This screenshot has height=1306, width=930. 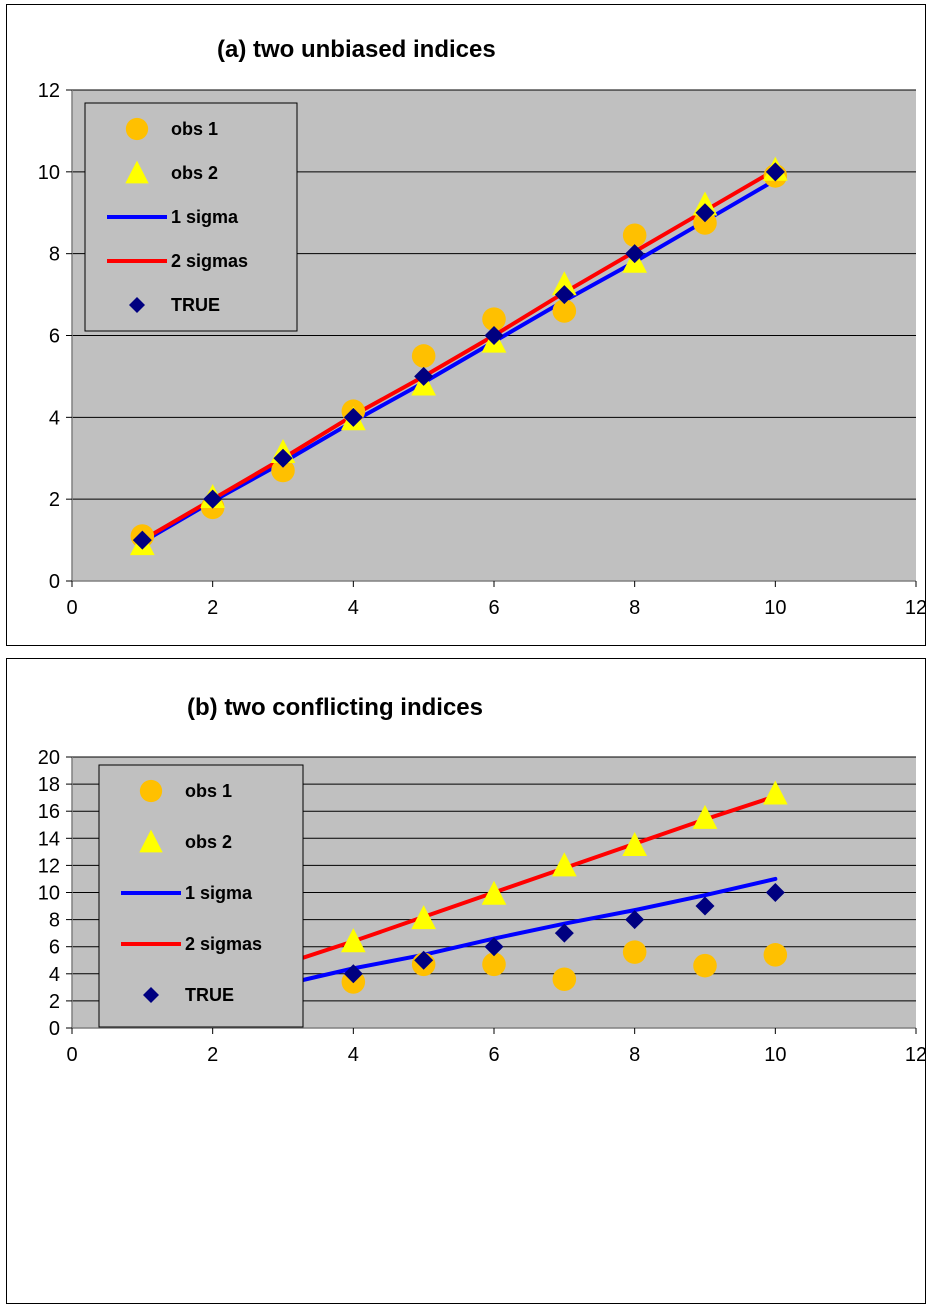 What do you see at coordinates (356, 49) in the screenshot?
I see `chart-title: (a) two unbiased indices` at bounding box center [356, 49].